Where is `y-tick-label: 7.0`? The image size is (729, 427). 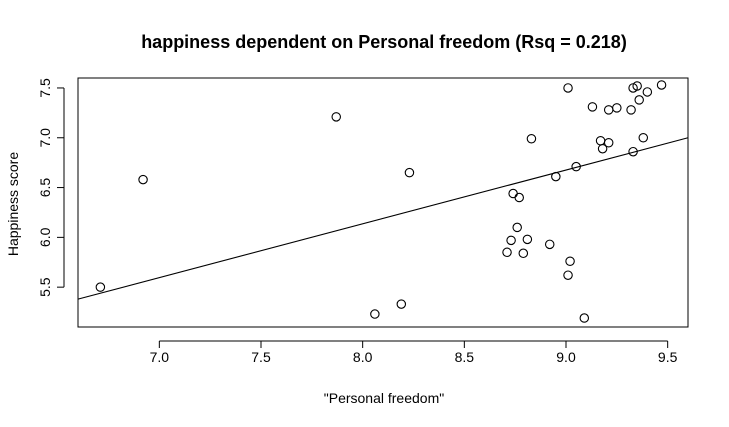
y-tick-label: 7.0 is located at coordinates (45, 138).